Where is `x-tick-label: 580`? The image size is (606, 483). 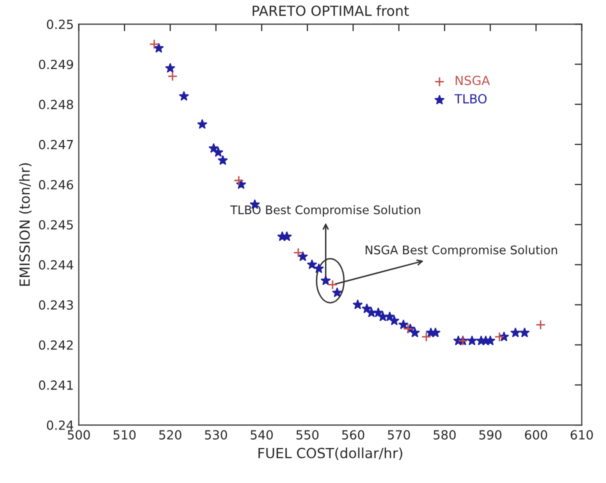 x-tick-label: 580 is located at coordinates (445, 435).